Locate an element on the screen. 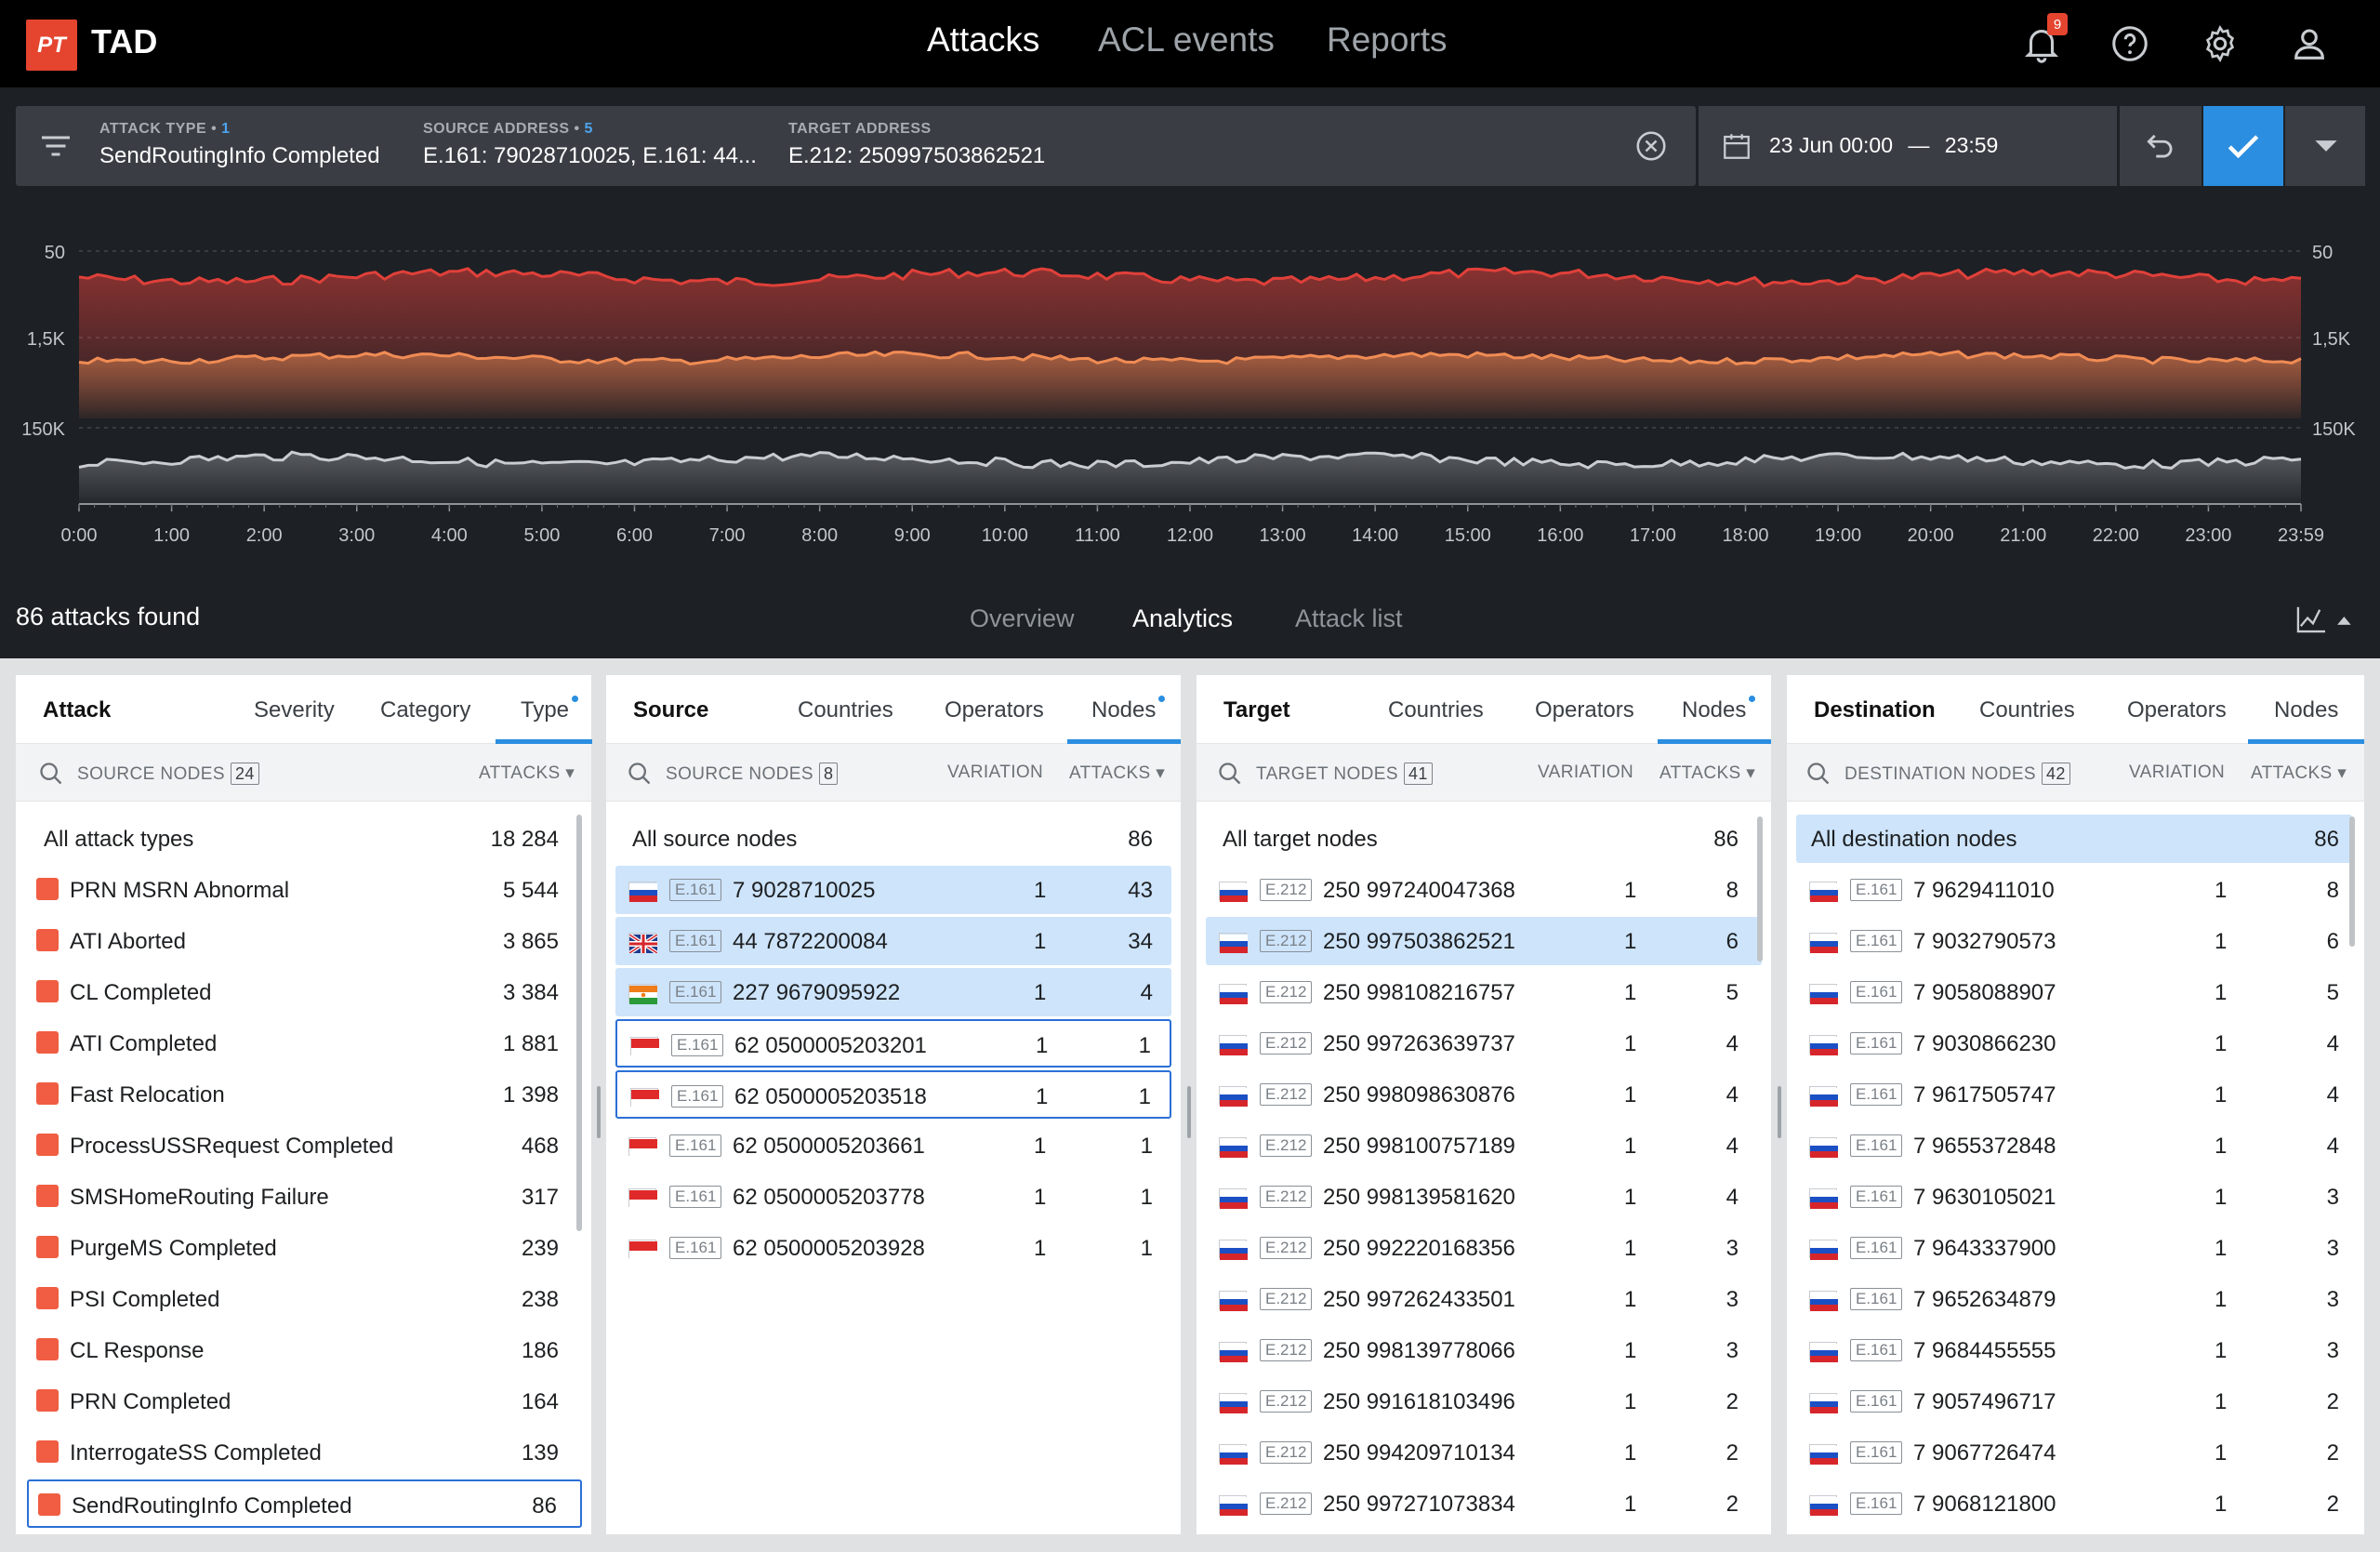 The height and width of the screenshot is (1552, 2380). list-item: E.212 250 998098630876 1 4 is located at coordinates (1484, 1094).